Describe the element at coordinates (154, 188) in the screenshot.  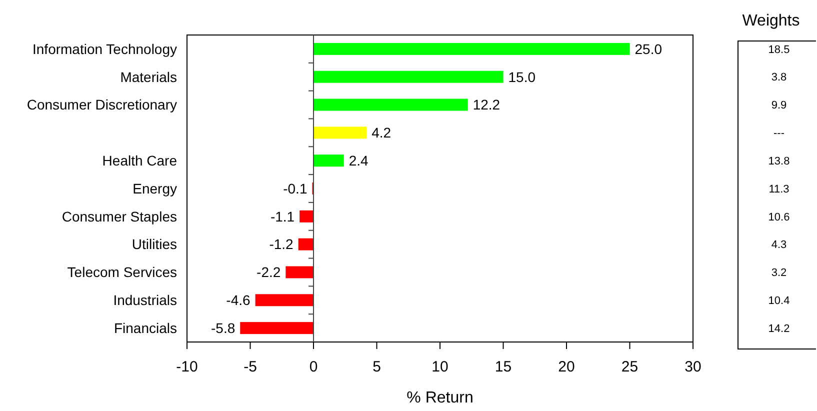
I see `y-tick-label: Energy` at that location.